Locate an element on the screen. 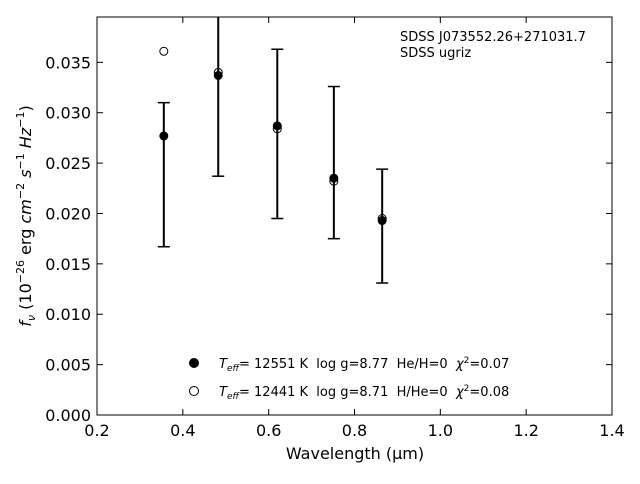  legend-marker-open is located at coordinates (194, 391).